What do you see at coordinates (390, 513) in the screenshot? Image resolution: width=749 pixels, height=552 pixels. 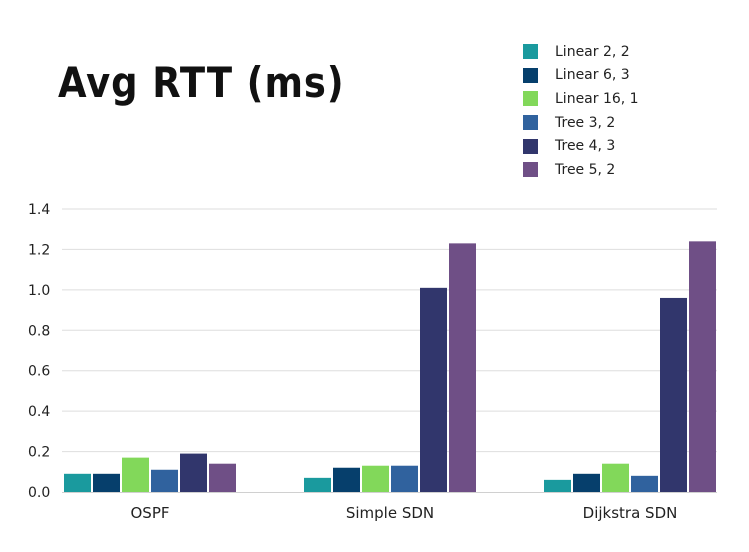 I see `x-category-label: Simple SDN` at bounding box center [390, 513].